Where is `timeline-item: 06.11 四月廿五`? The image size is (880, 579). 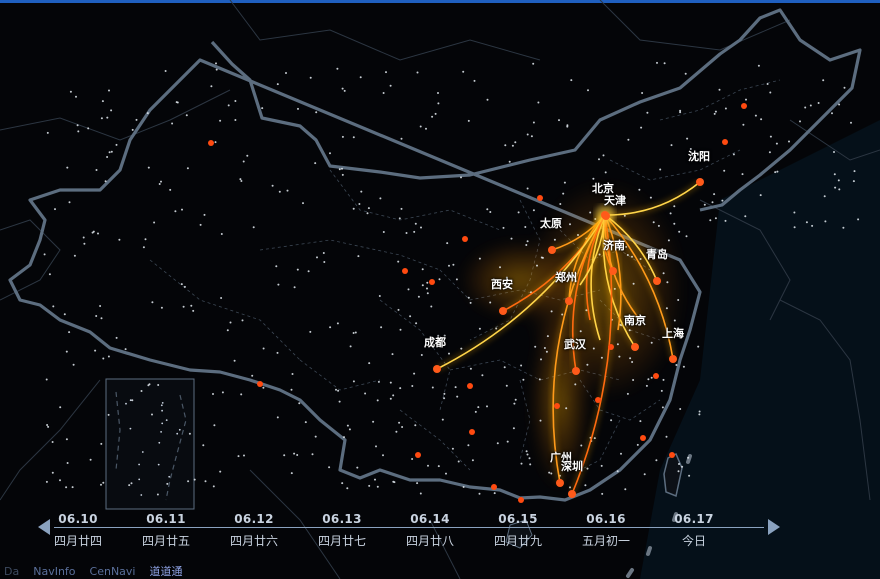
timeline-item: 06.11 四月廿五 is located at coordinates (166, 530).